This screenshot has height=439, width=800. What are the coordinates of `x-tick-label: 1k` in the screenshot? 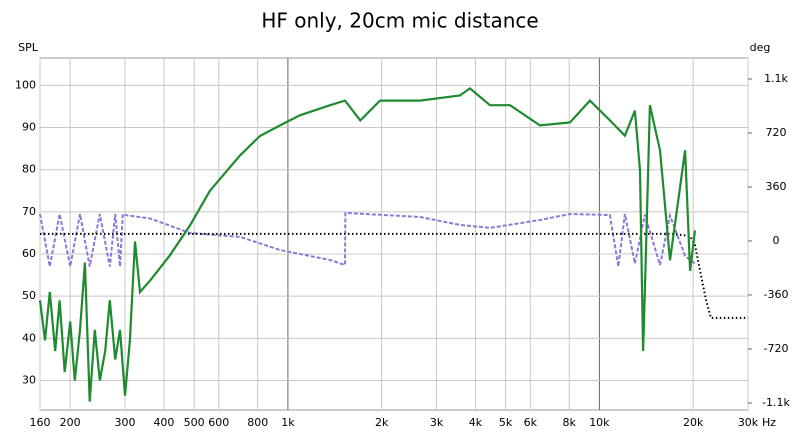 It's located at (288, 422).